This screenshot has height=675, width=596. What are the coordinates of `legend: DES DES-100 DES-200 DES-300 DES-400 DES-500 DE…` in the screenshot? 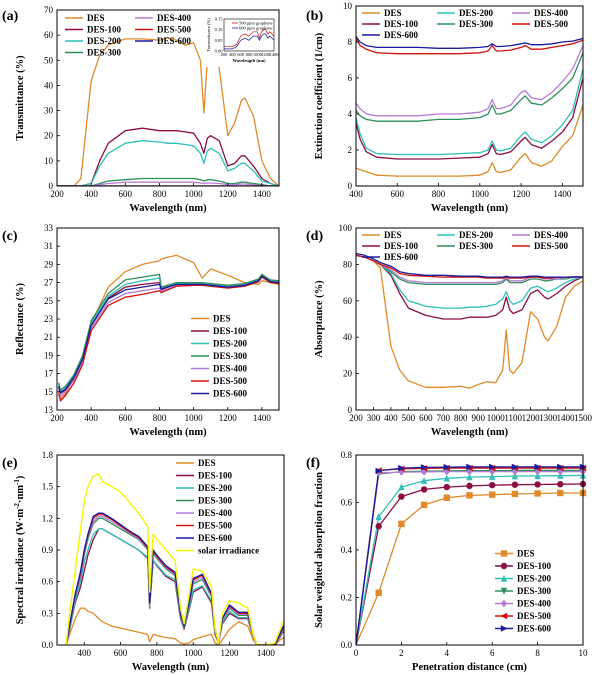 It's located at (217, 507).